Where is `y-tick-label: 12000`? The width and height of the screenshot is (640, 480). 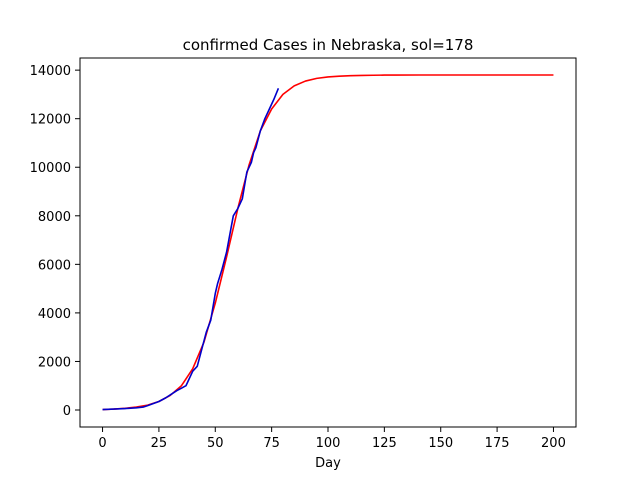 y-tick-label: 12000 is located at coordinates (50, 120).